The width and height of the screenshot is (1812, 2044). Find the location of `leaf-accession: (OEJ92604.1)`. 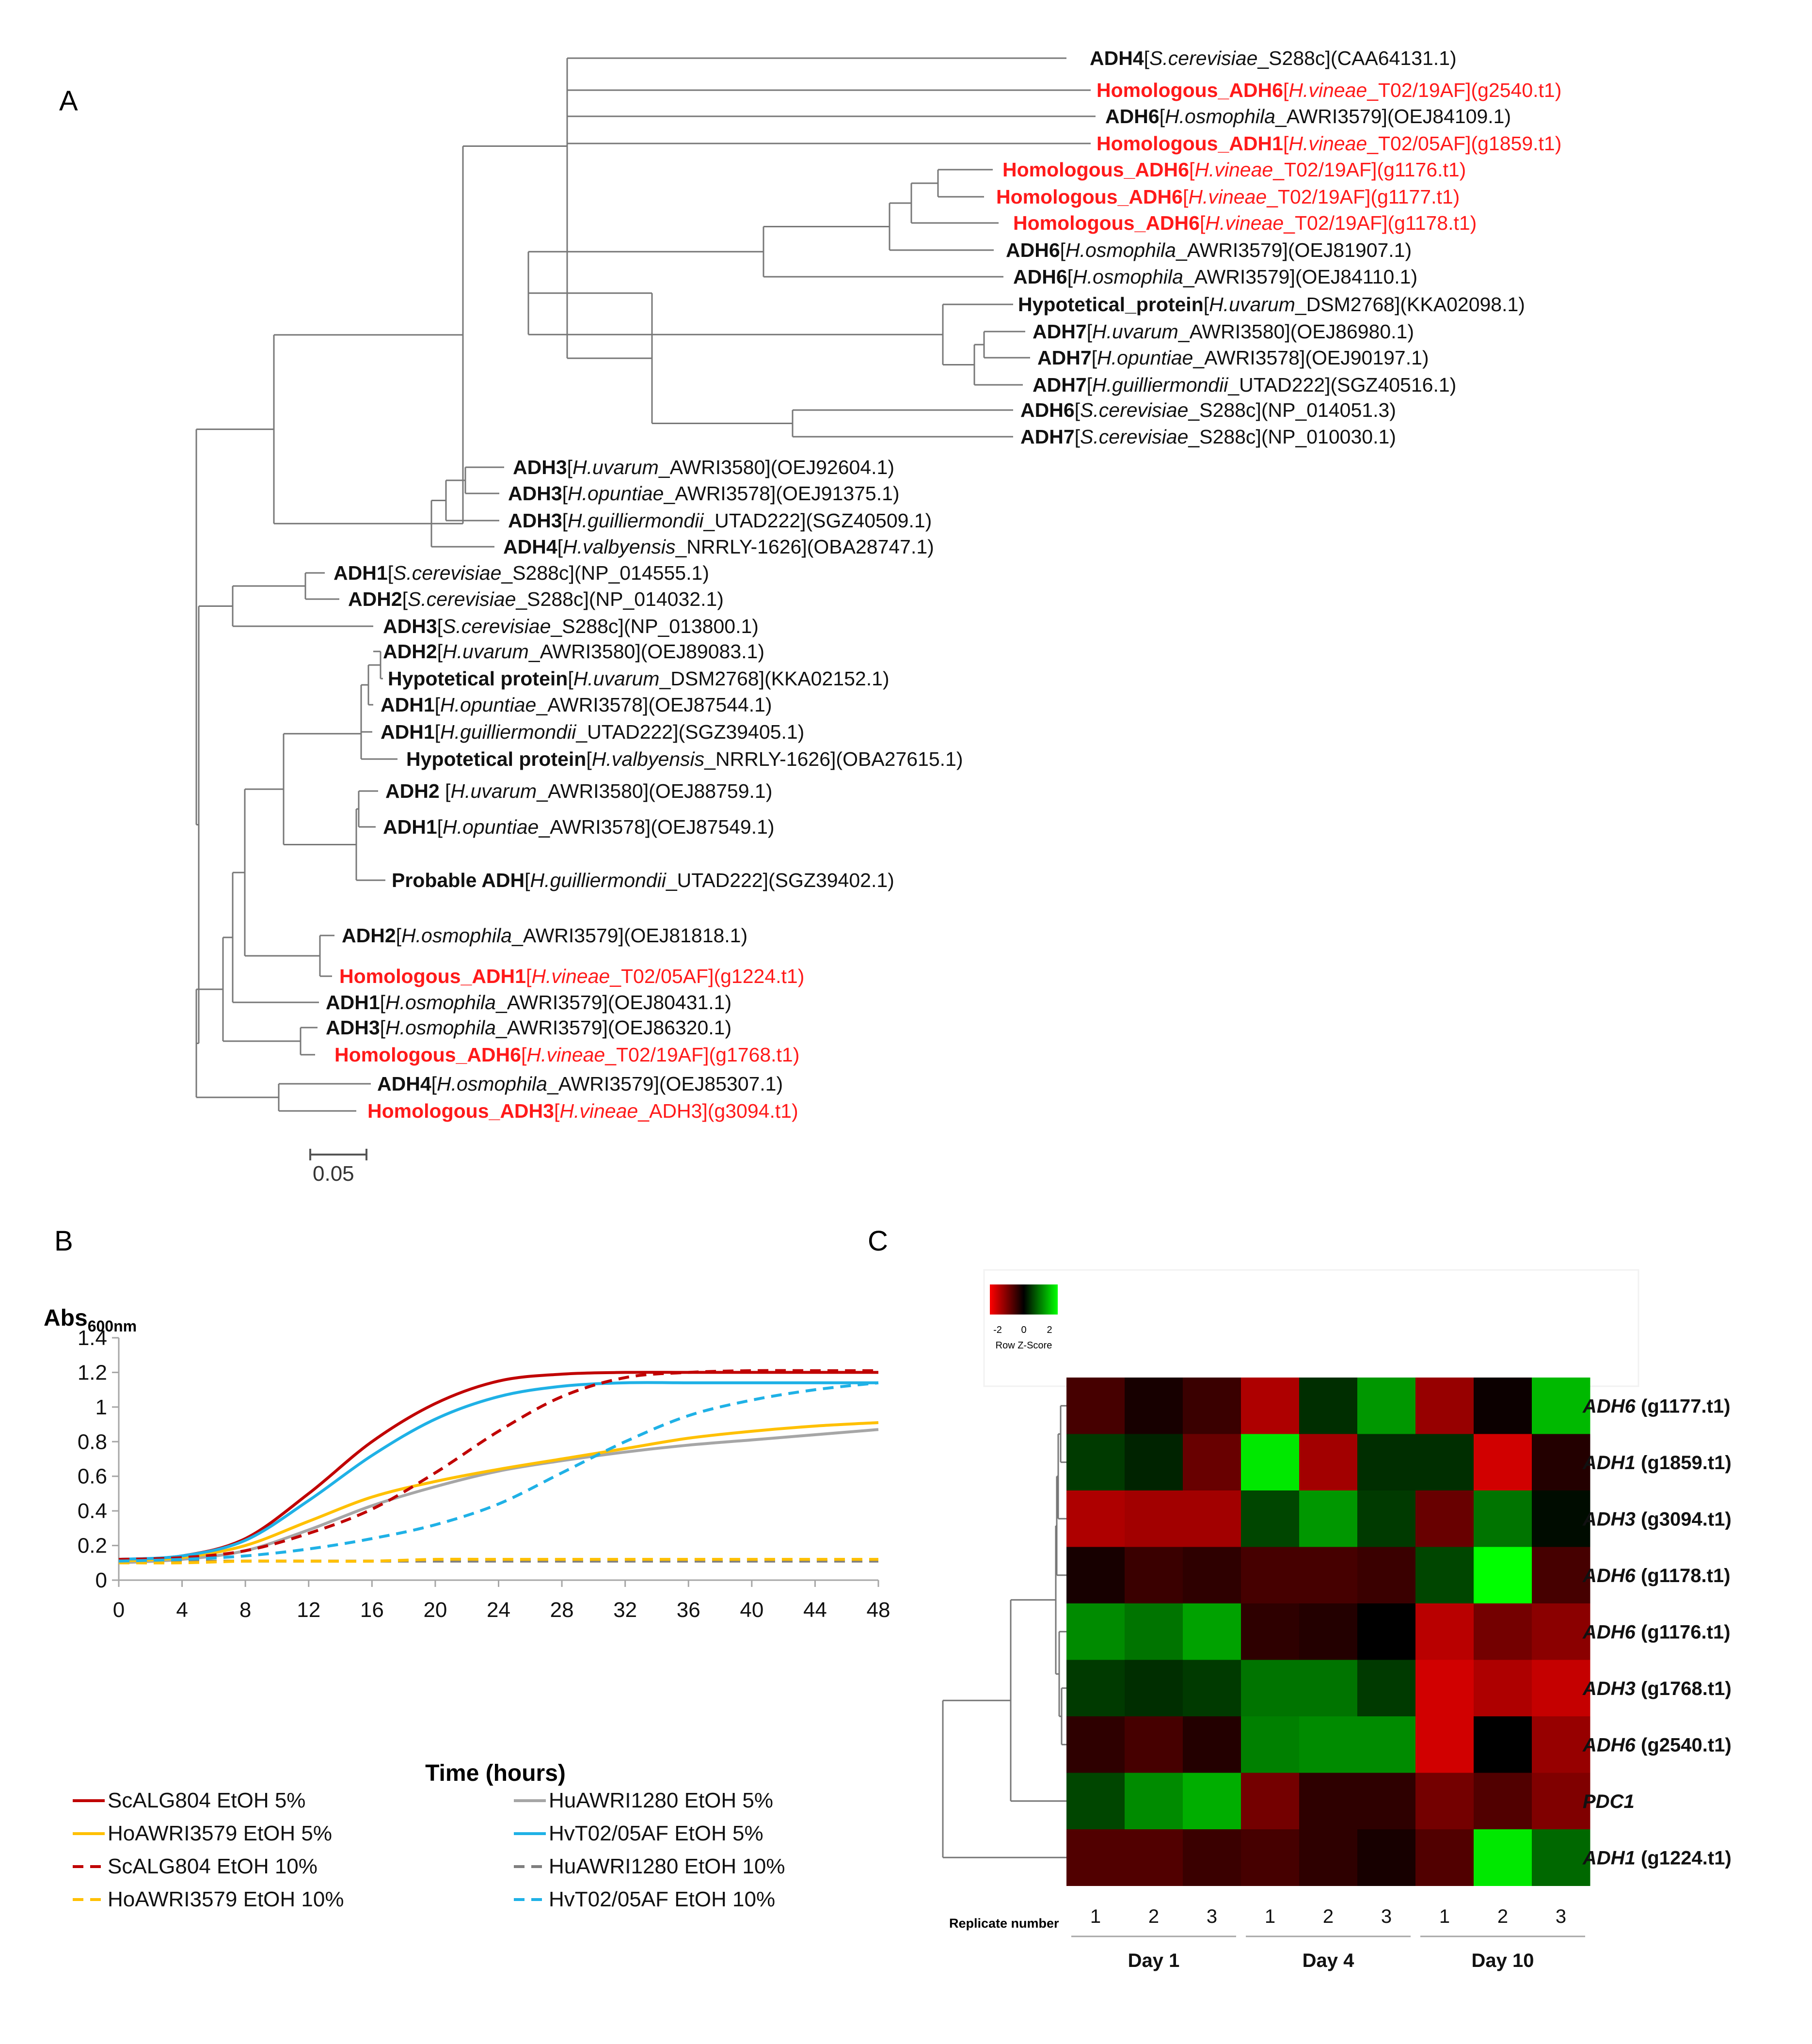

leaf-accession: (OEJ92604.1) is located at coordinates (832, 467).